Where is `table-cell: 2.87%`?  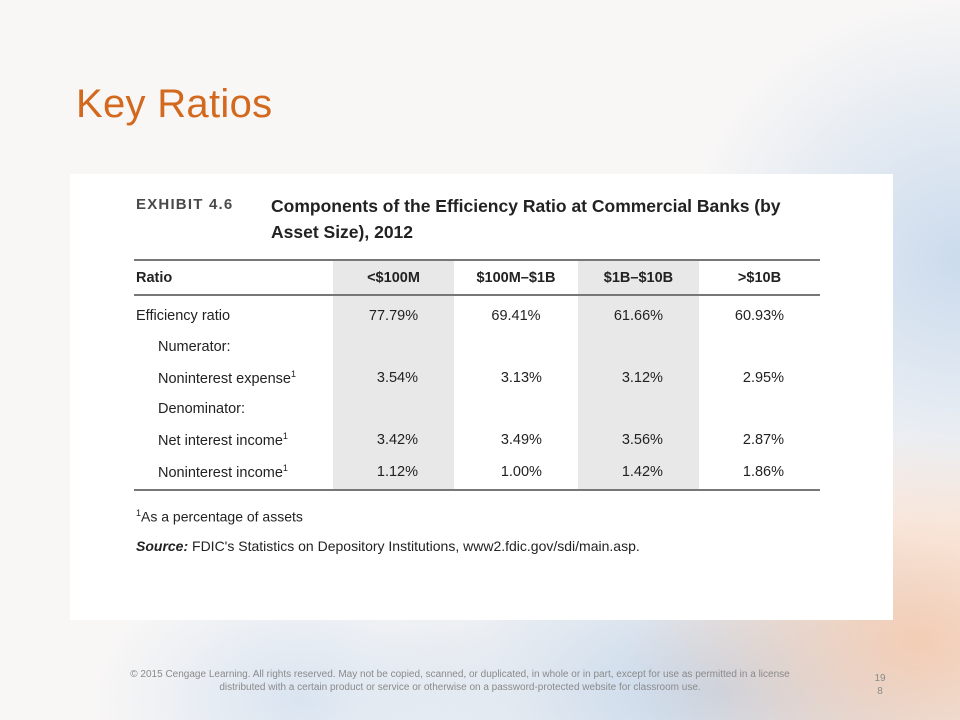
table-cell: 2.87% is located at coordinates (763, 439).